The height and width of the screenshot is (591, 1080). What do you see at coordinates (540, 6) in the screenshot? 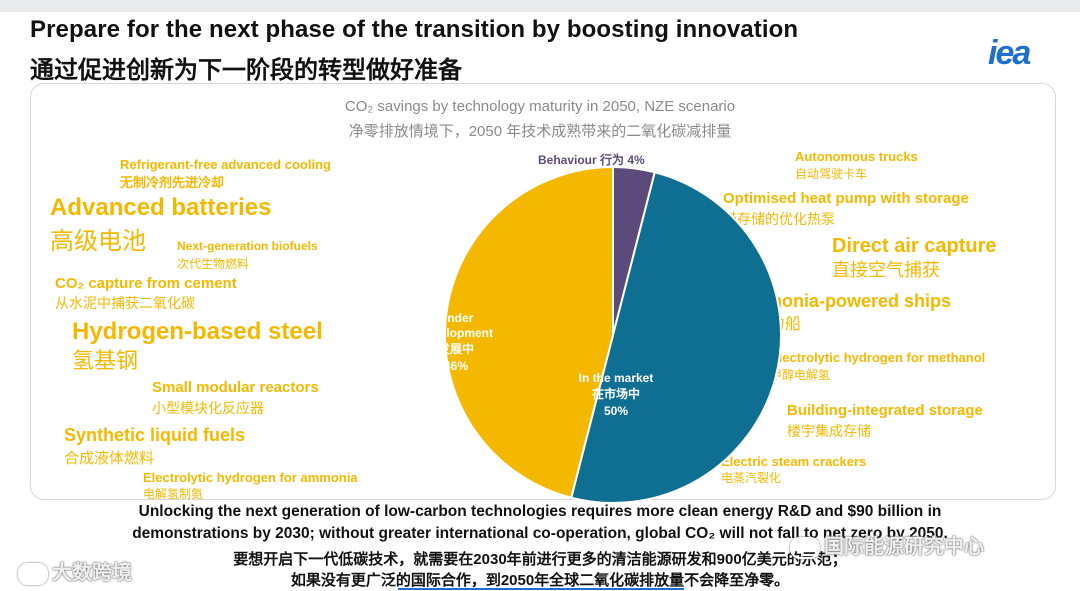
I see `top-bar` at bounding box center [540, 6].